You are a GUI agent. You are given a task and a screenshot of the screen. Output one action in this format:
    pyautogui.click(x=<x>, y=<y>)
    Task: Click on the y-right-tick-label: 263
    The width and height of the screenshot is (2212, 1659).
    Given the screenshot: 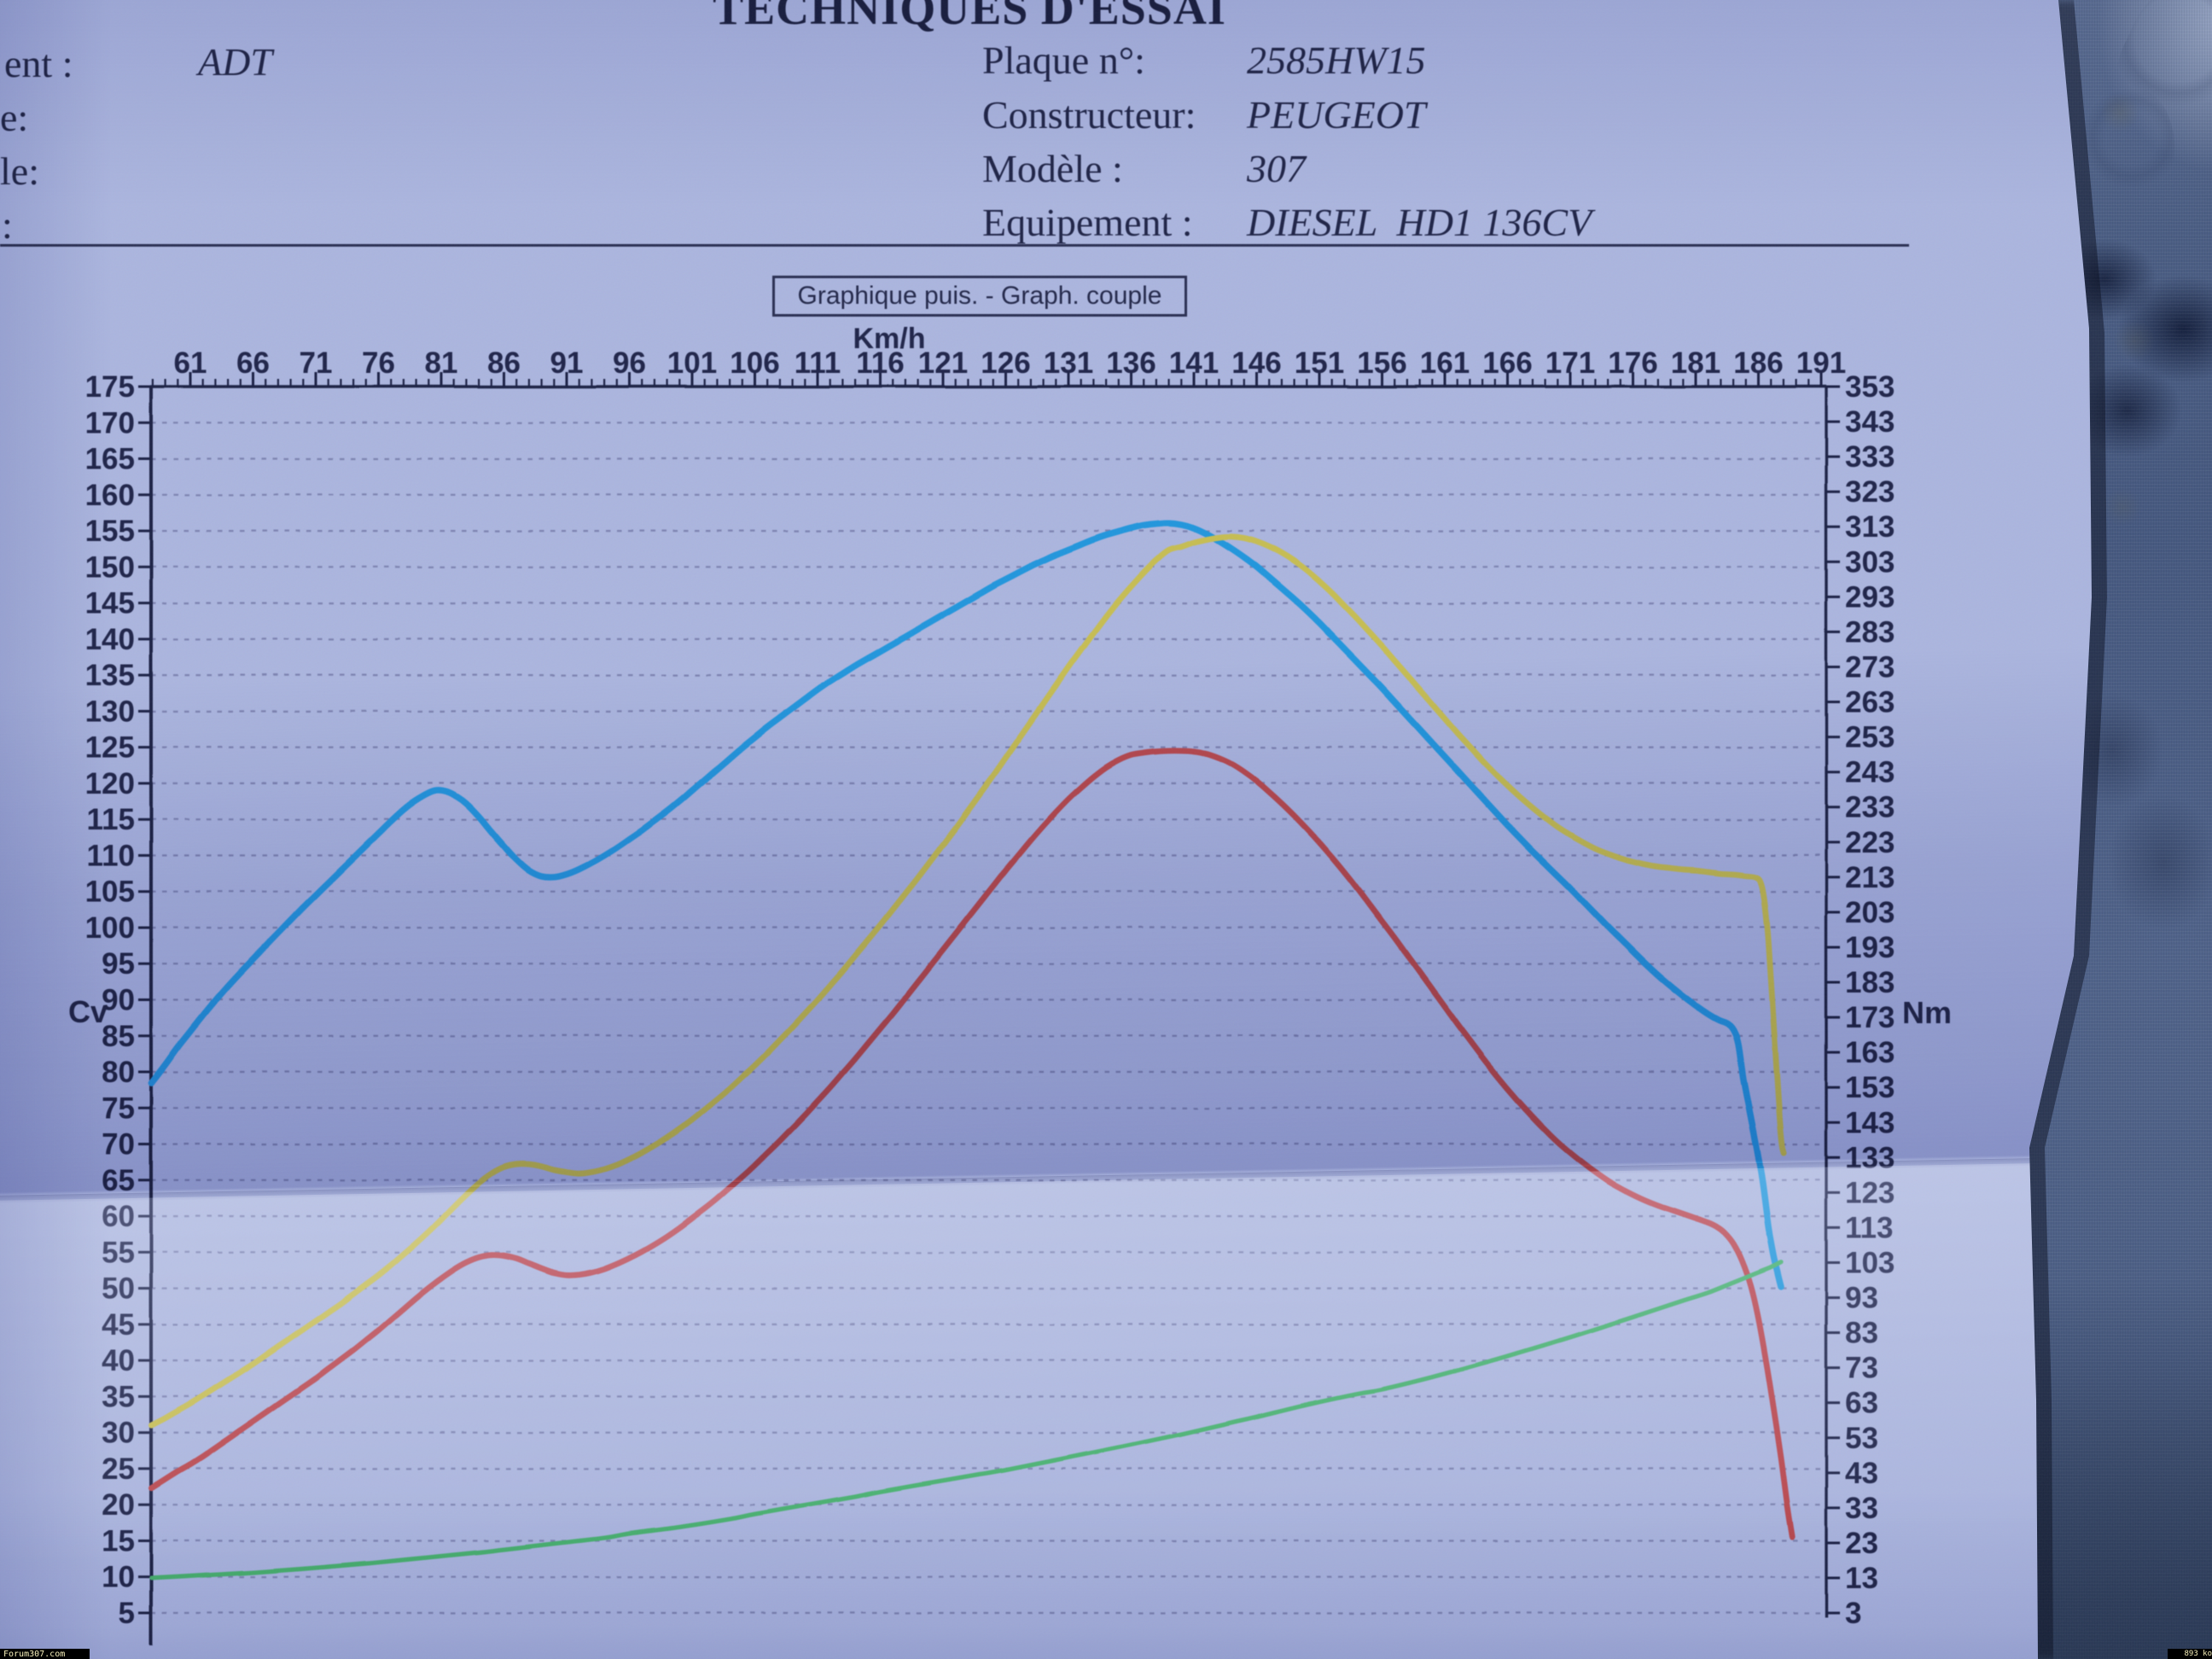 What is the action you would take?
    pyautogui.click(x=1870, y=702)
    